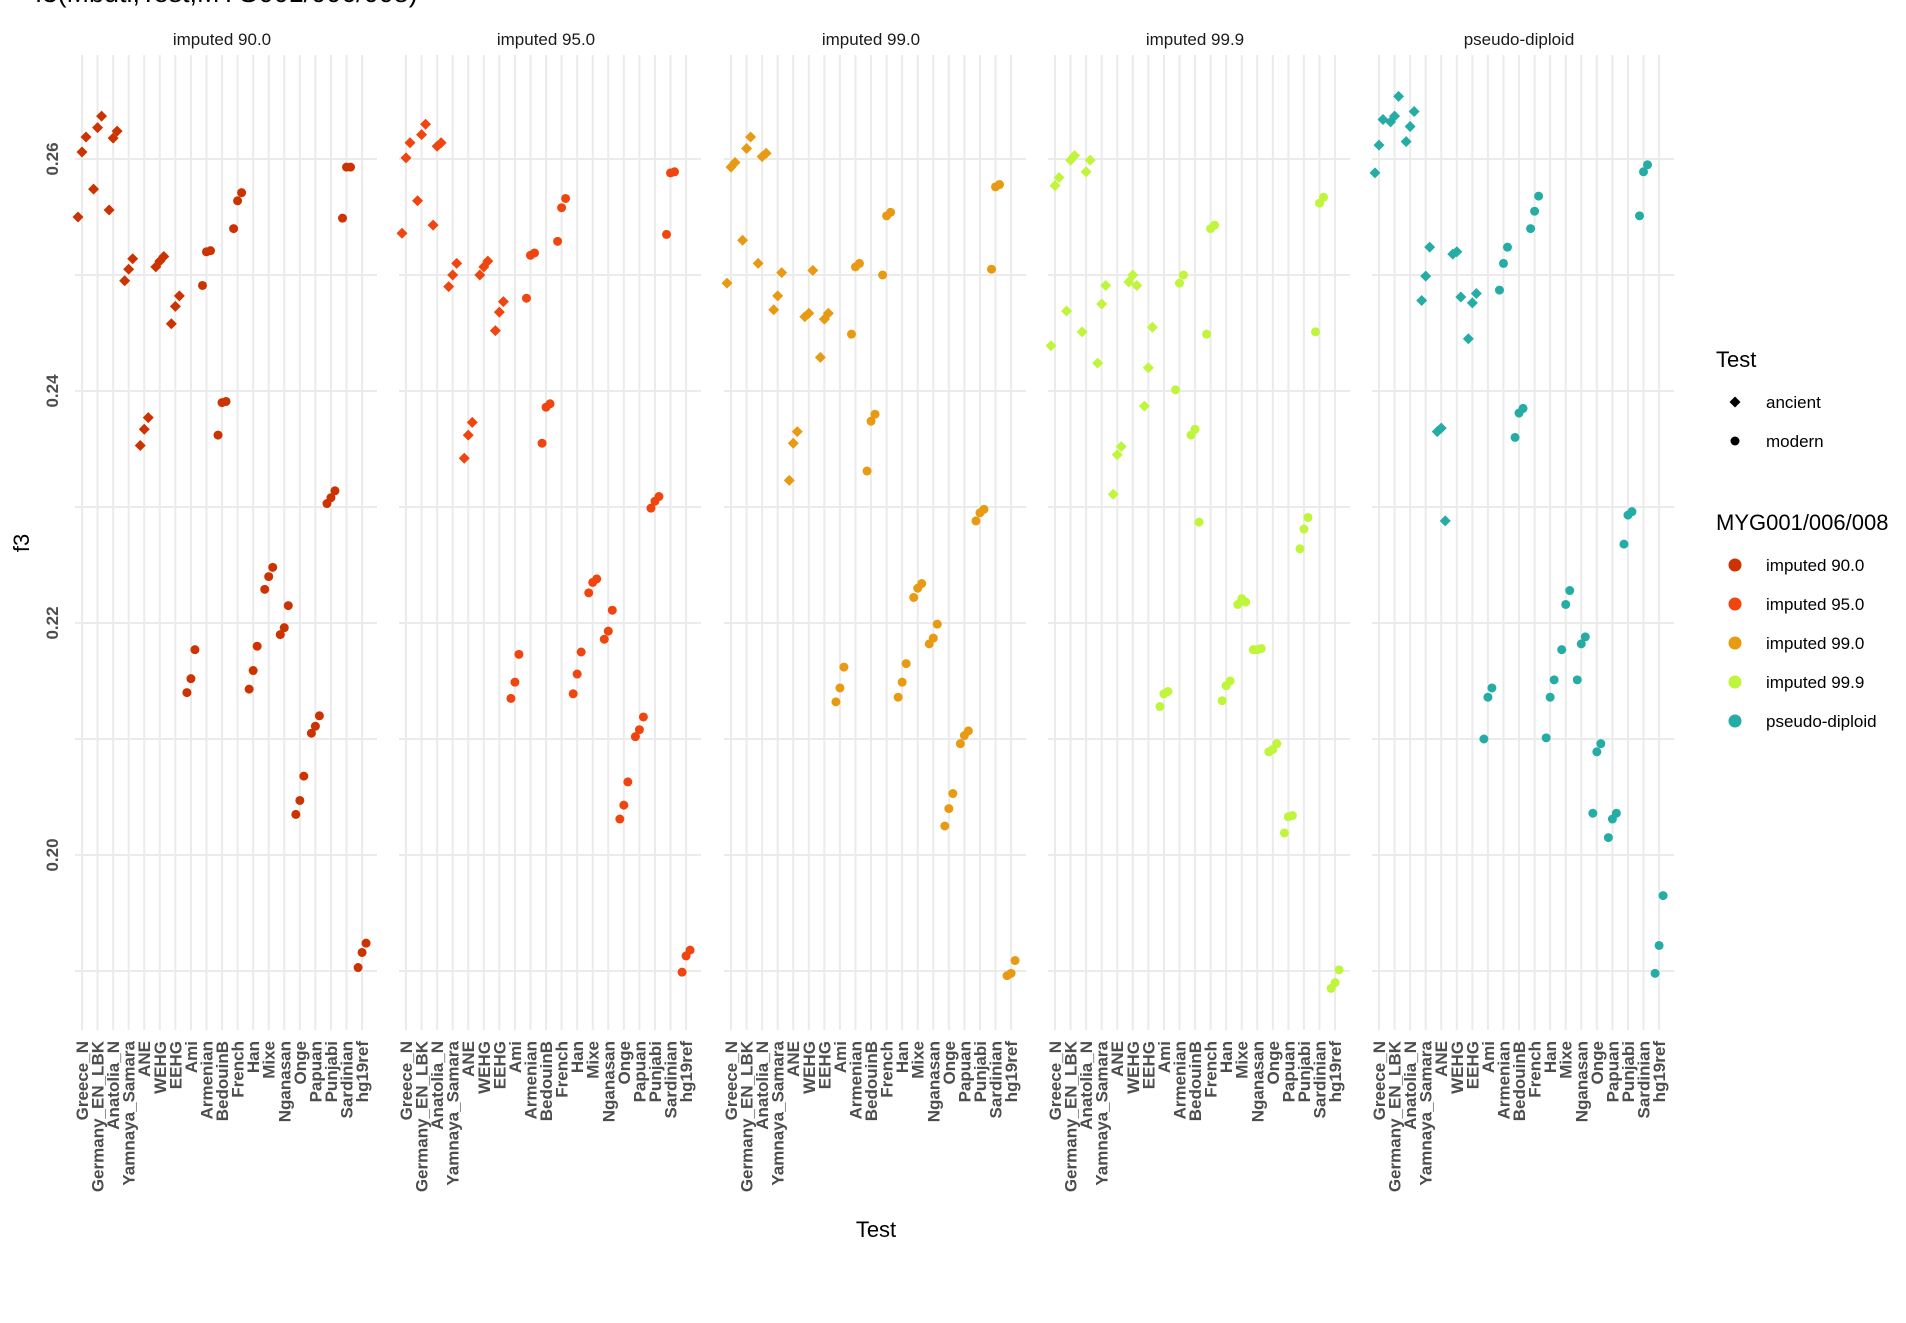 The width and height of the screenshot is (1906, 1323). What do you see at coordinates (1815, 682) in the screenshot?
I see `legend-label: imputed 99.9` at bounding box center [1815, 682].